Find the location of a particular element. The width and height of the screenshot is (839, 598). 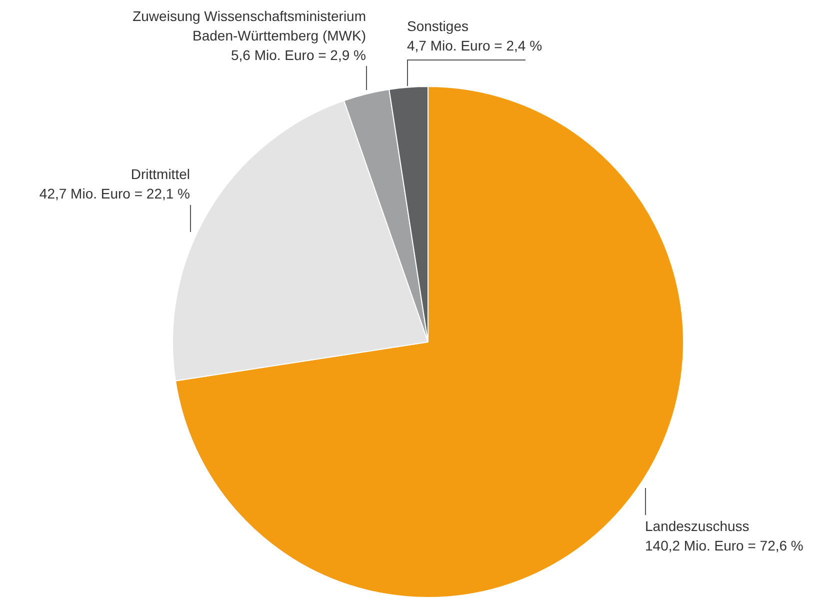

data-label: 5,6 Mio. Euro = 2,9 % is located at coordinates (298, 54).